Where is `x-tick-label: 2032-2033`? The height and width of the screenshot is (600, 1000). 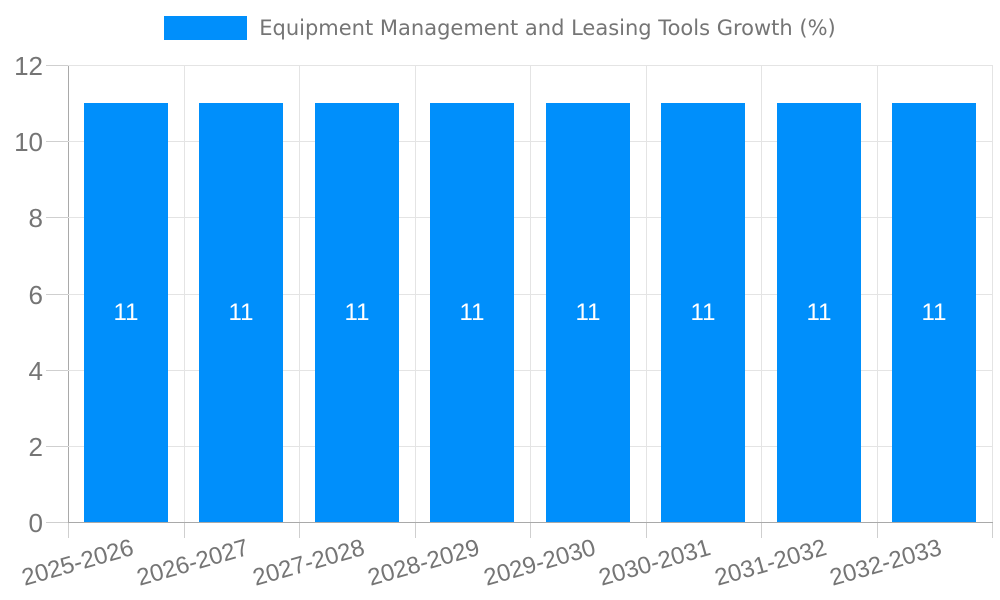 x-tick-label: 2032-2033 is located at coordinates (886, 563).